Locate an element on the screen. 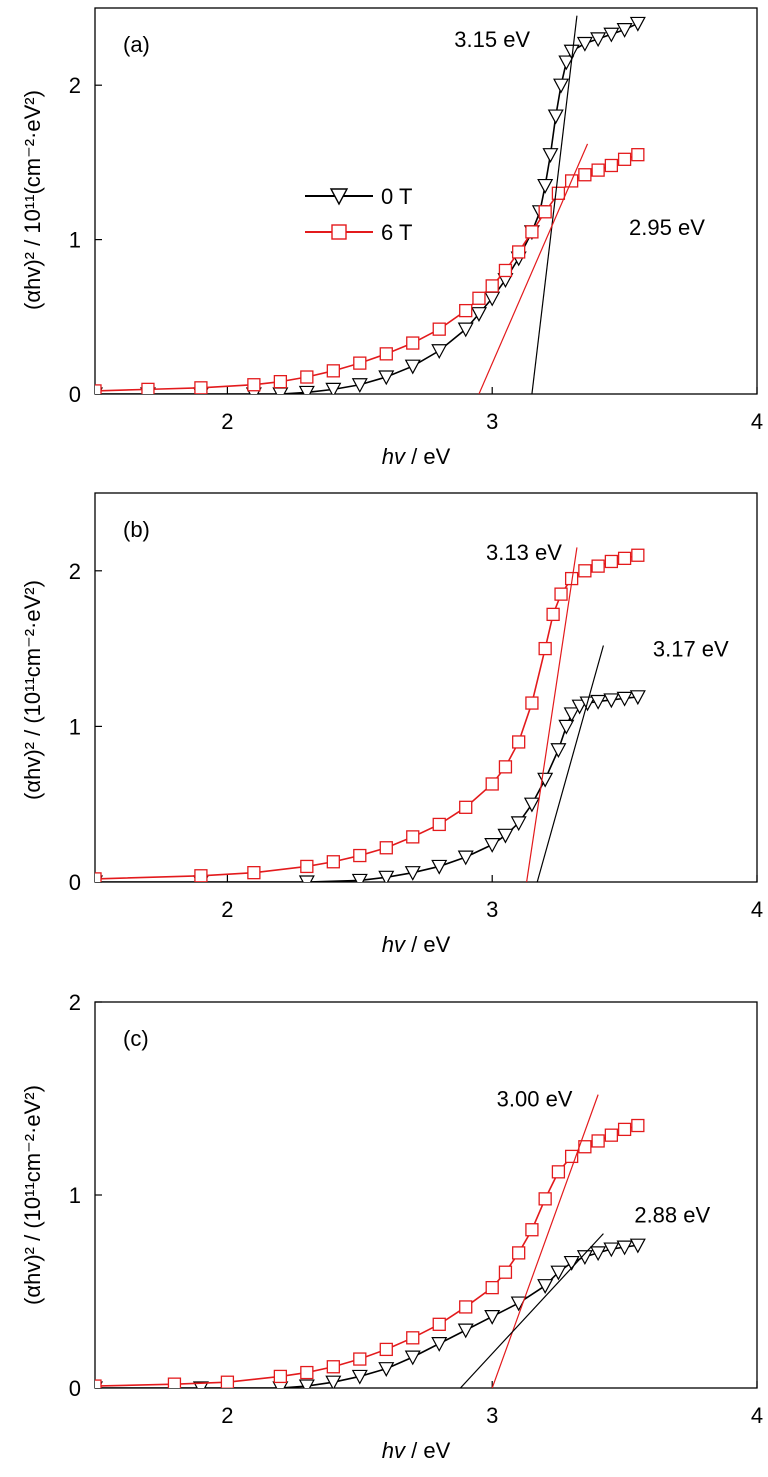  series-line-6t is located at coordinates (367, 1255).